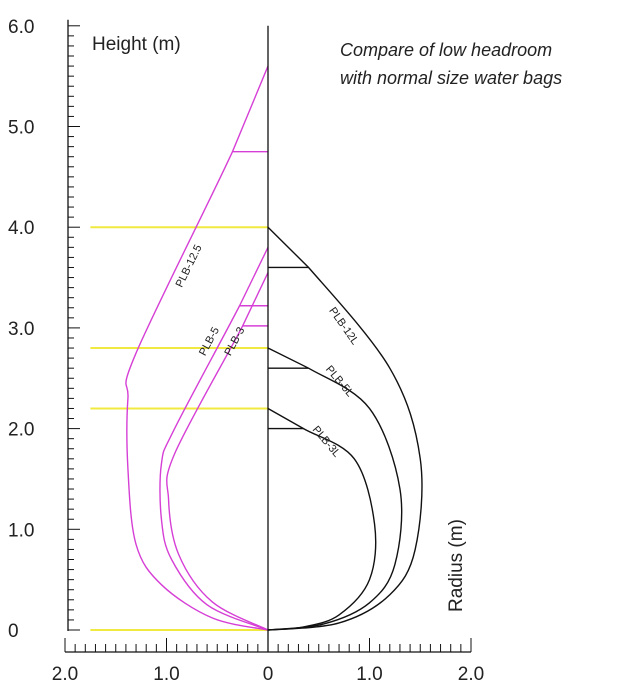 This screenshot has height=688, width=635. What do you see at coordinates (136, 44) in the screenshot?
I see `y-axis-title: Height (m)` at bounding box center [136, 44].